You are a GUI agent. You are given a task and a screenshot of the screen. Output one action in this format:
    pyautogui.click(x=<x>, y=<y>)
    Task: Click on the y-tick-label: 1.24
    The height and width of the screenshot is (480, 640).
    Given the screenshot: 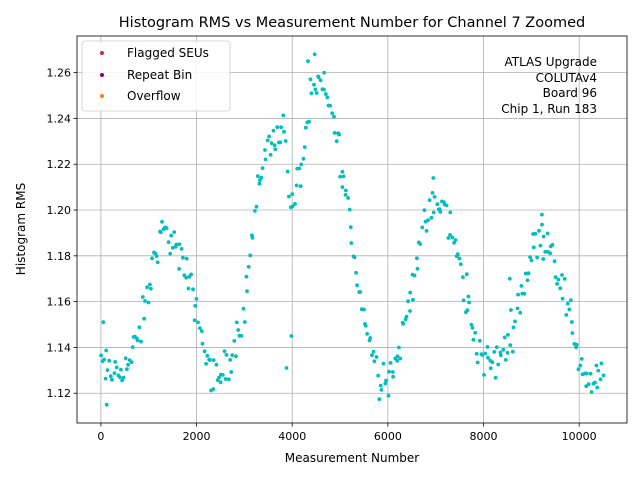 What is the action you would take?
    pyautogui.click(x=59, y=118)
    